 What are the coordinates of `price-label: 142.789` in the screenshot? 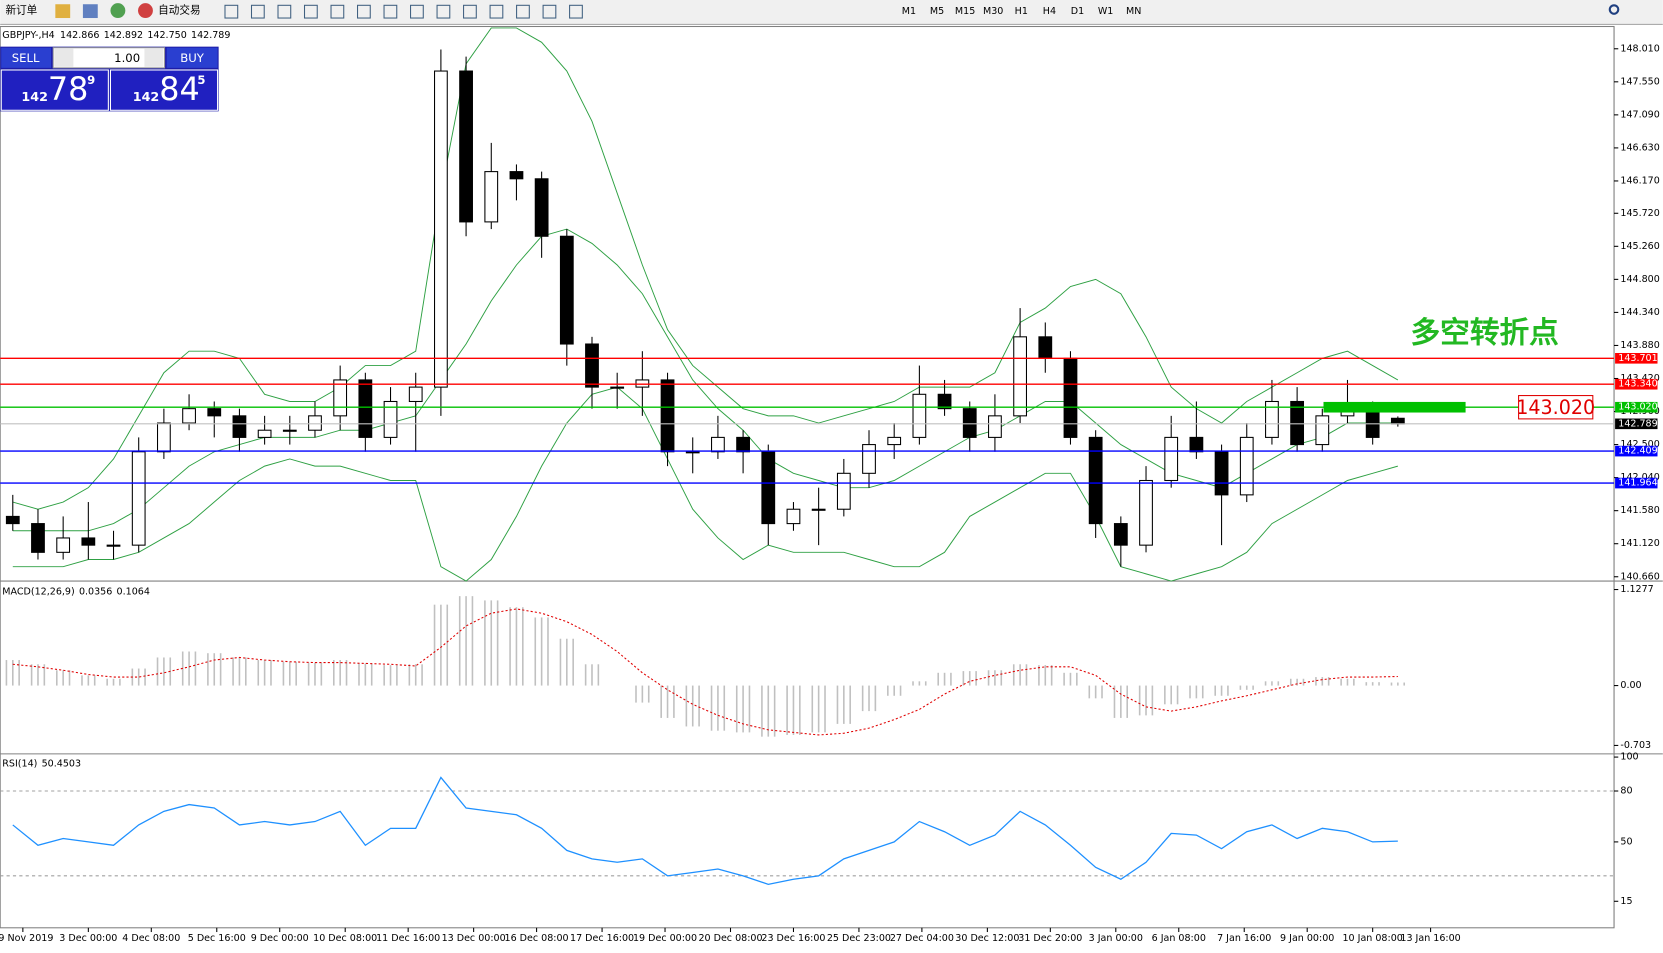 It's located at (1637, 423).